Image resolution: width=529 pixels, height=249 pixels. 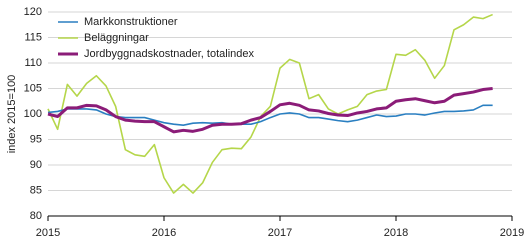 I want to click on x-tick-label: 2017, so click(x=280, y=233).